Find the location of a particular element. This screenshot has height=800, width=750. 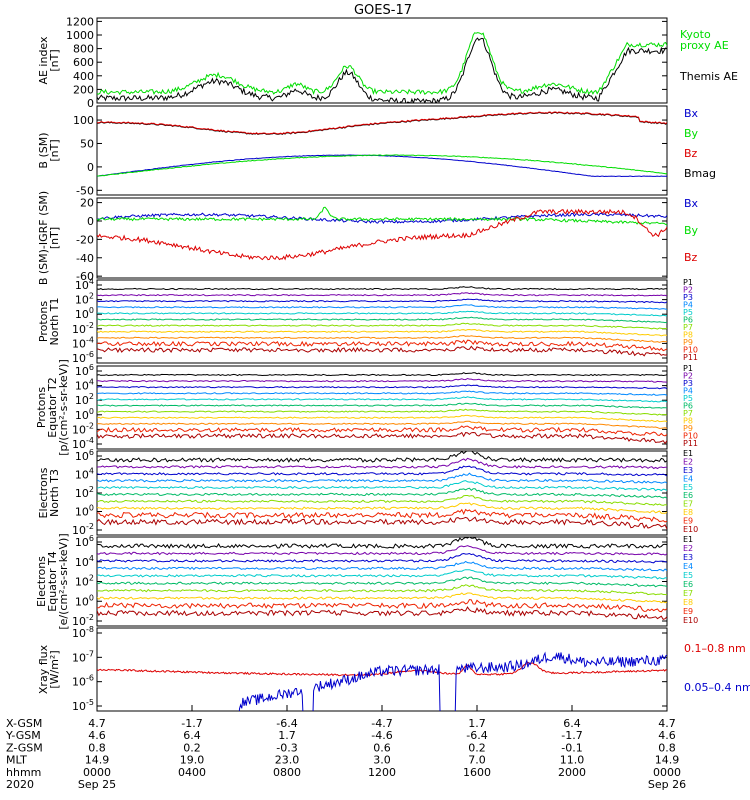

series-e1 is located at coordinates (382, 457).